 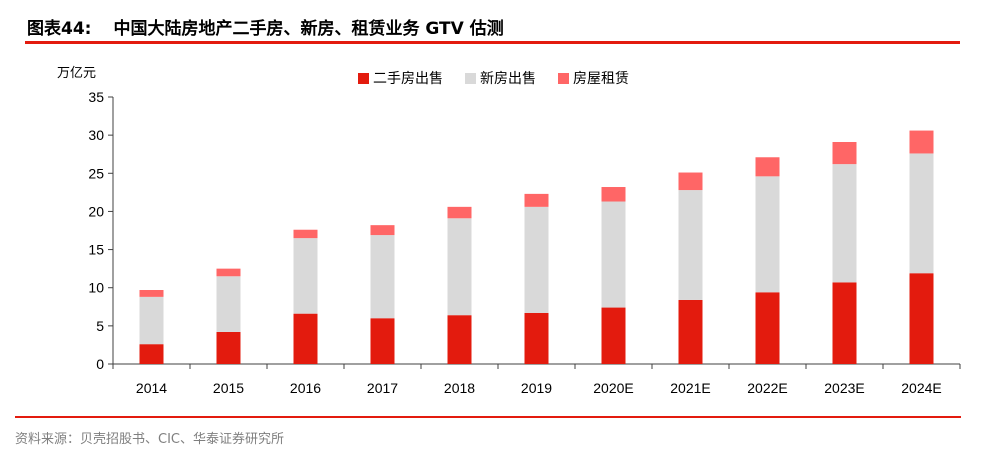 What do you see at coordinates (96, 211) in the screenshot?
I see `y-tick-label: 20` at bounding box center [96, 211].